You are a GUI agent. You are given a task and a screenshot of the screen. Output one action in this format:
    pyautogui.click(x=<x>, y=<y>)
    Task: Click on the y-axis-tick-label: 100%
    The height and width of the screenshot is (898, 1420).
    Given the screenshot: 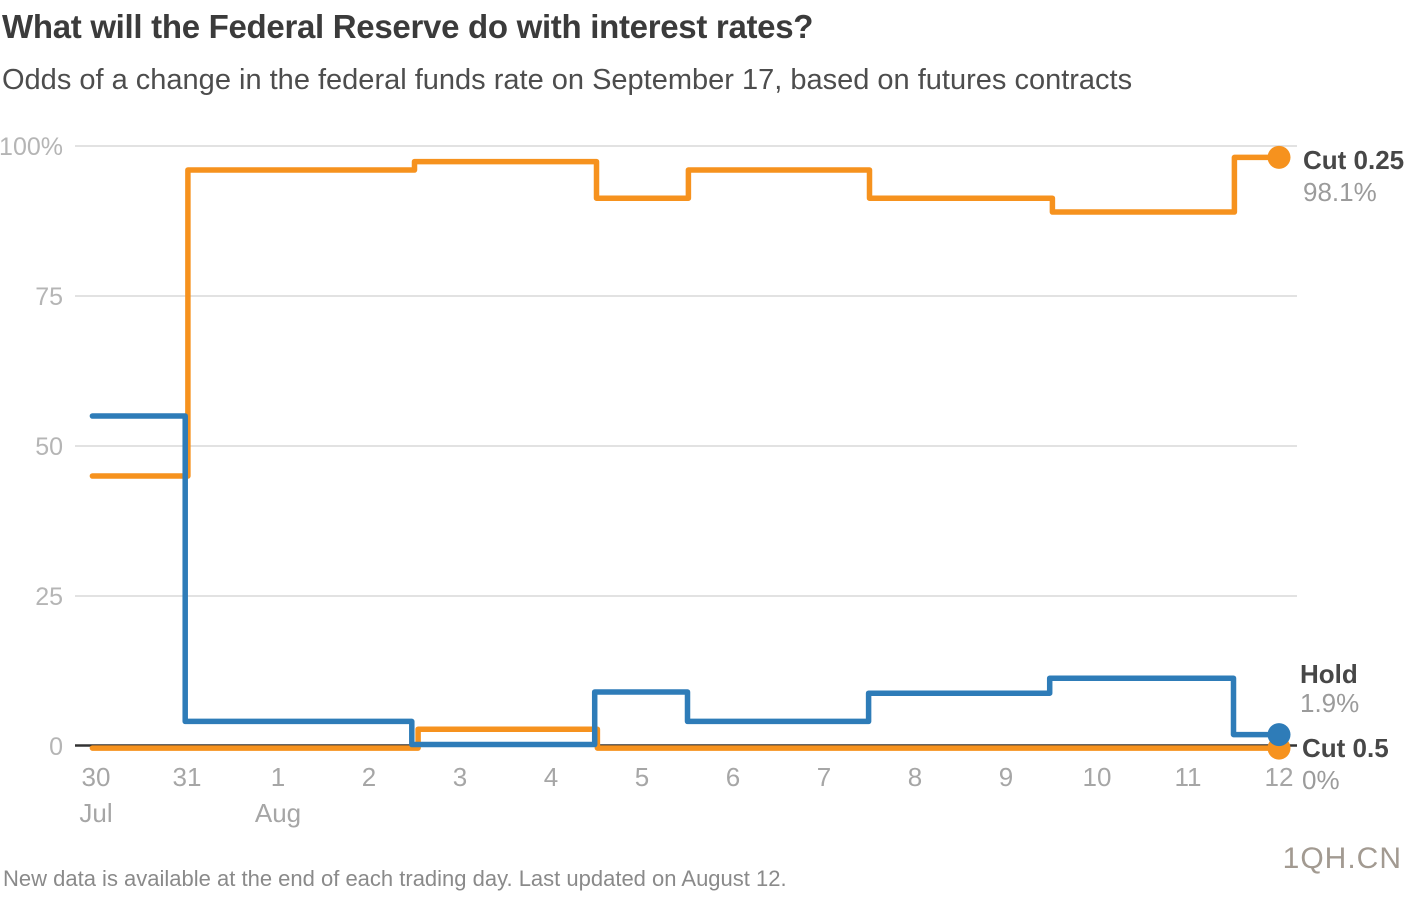 What is the action you would take?
    pyautogui.click(x=31, y=147)
    